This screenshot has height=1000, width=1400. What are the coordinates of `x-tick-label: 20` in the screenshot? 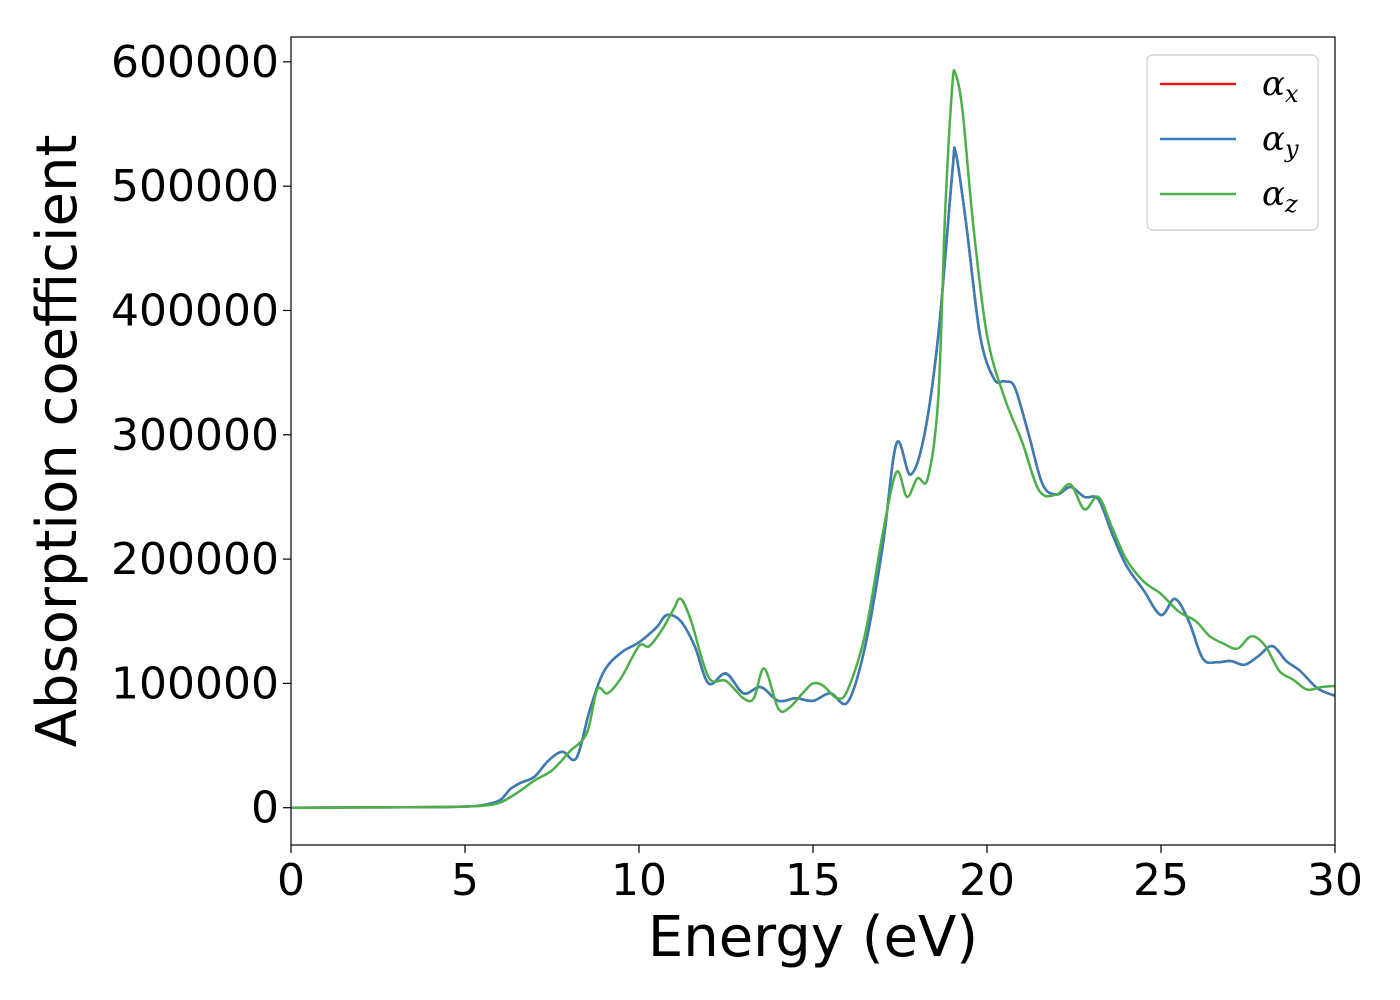 It's located at (987, 880).